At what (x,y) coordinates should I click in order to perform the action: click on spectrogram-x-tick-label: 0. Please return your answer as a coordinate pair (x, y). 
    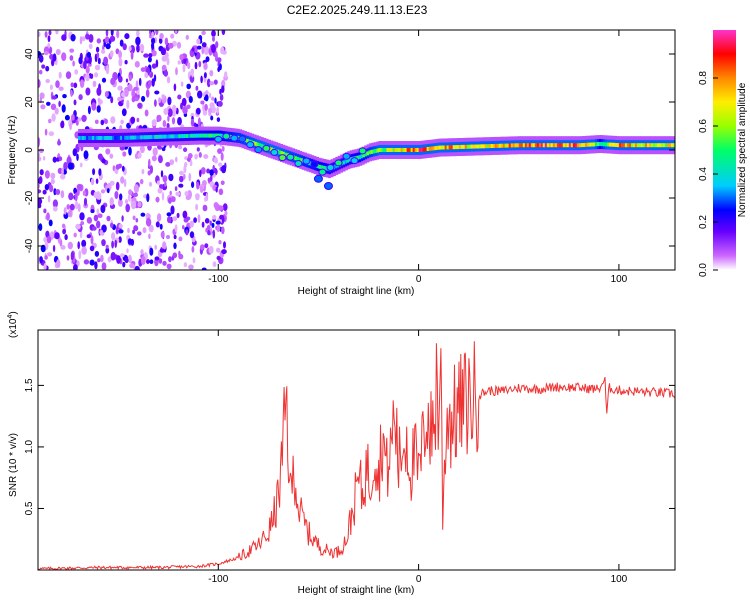
    Looking at the image, I should click on (419, 279).